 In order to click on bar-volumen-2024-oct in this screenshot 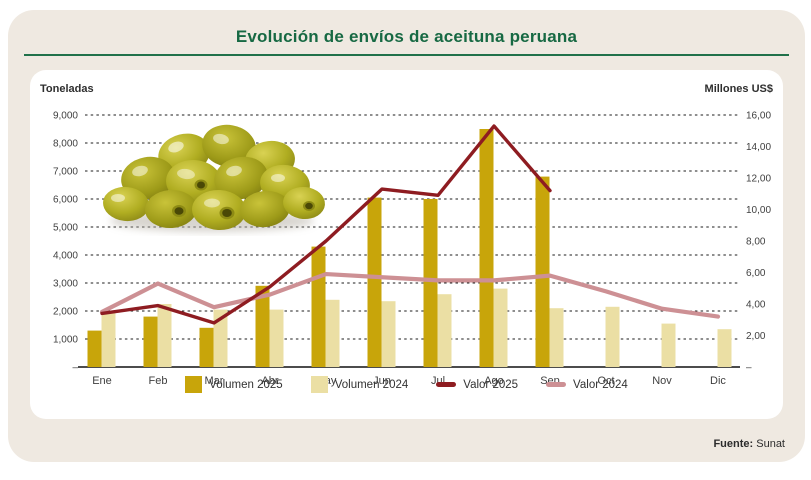, I will do `click(612, 336)`.